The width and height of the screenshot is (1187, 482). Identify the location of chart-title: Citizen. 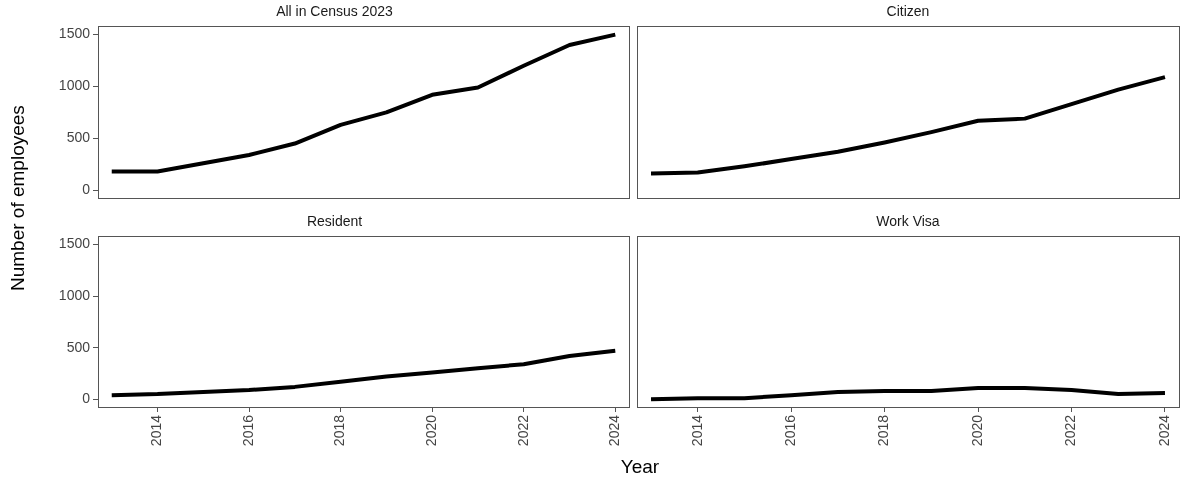
(908, 11).